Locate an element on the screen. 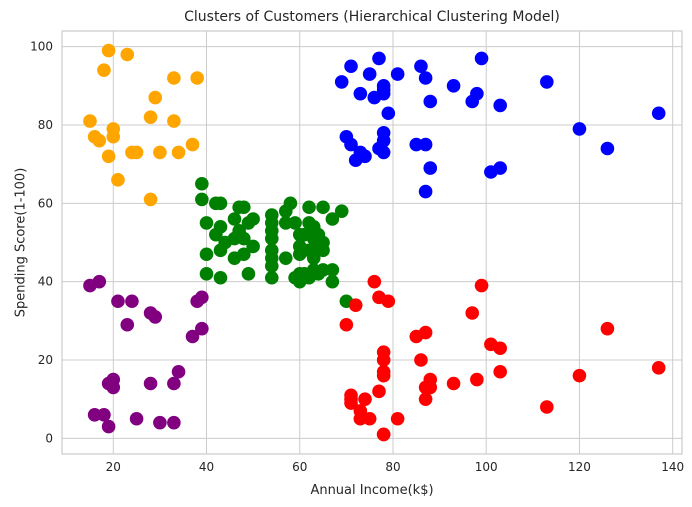 The image size is (692, 507). y-tick-label: 40 is located at coordinates (45, 282).